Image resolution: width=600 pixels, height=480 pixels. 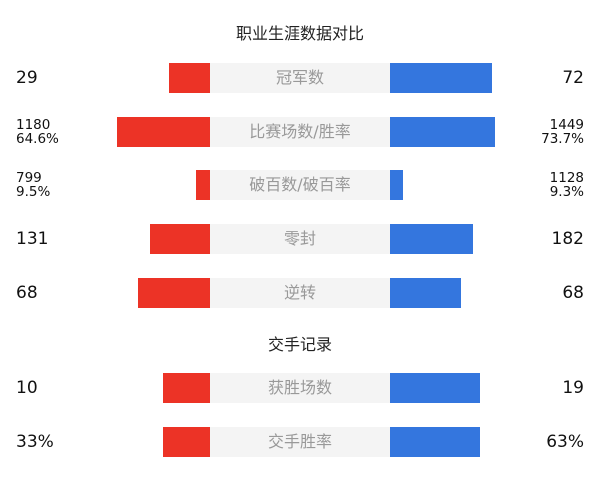 I want to click on row-label: 获胜场数, so click(x=300, y=388).